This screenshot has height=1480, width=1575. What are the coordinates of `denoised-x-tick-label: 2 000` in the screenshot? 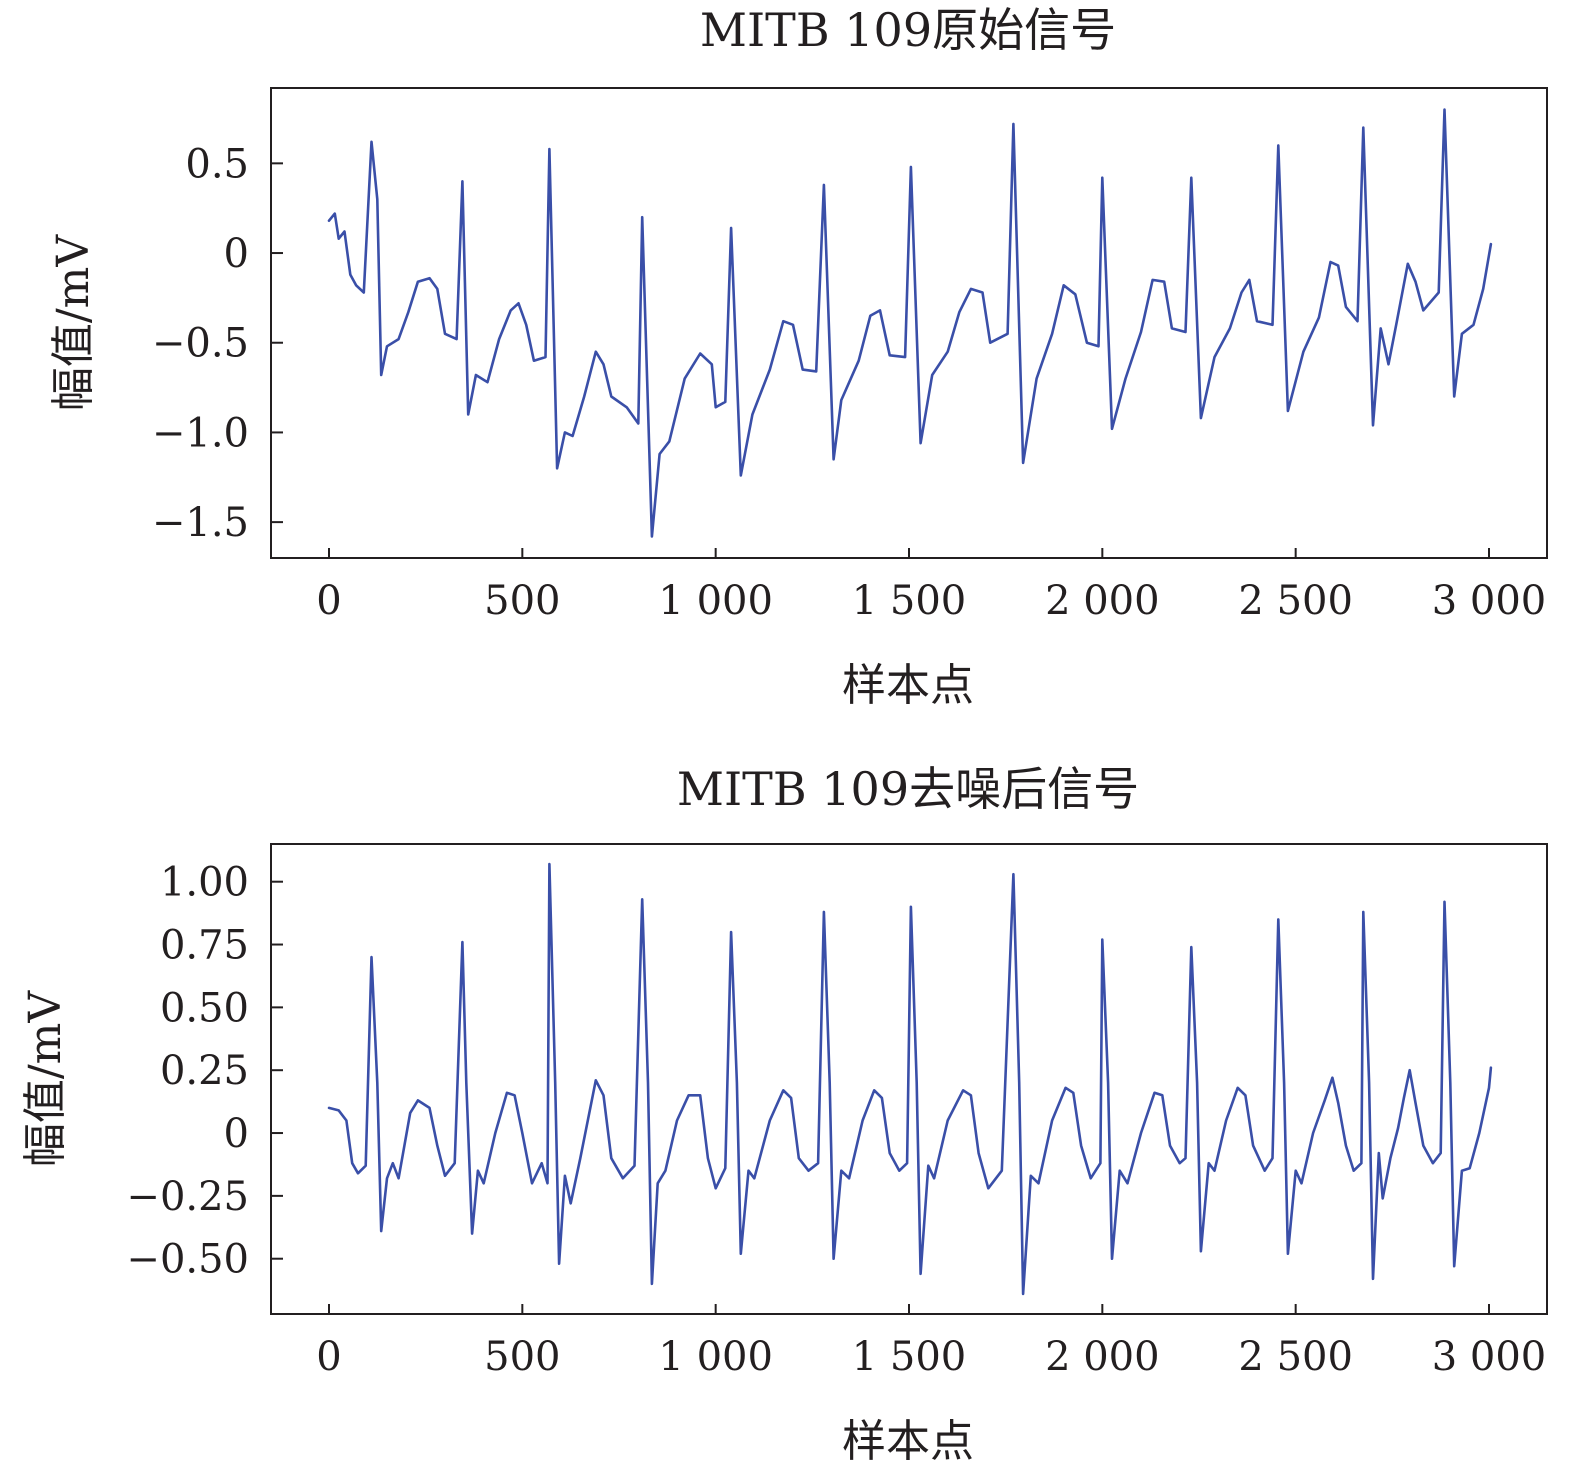 It's located at (1102, 1357).